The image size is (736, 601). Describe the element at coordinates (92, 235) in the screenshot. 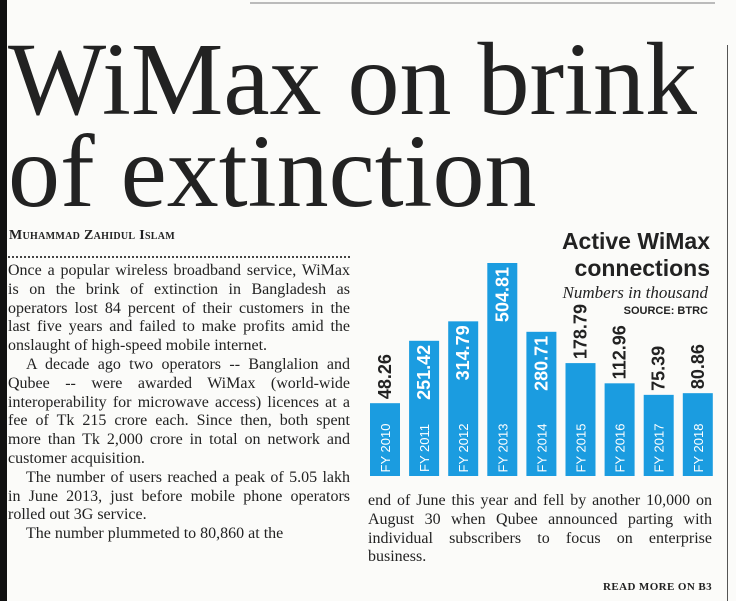

I see `byline: Muhammad Zahidul Islam` at that location.